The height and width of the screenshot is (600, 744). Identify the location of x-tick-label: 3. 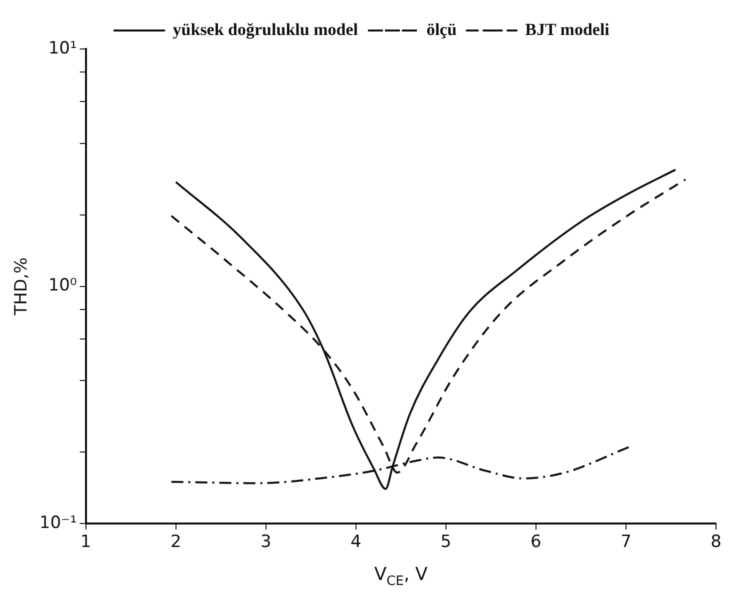
(266, 542).